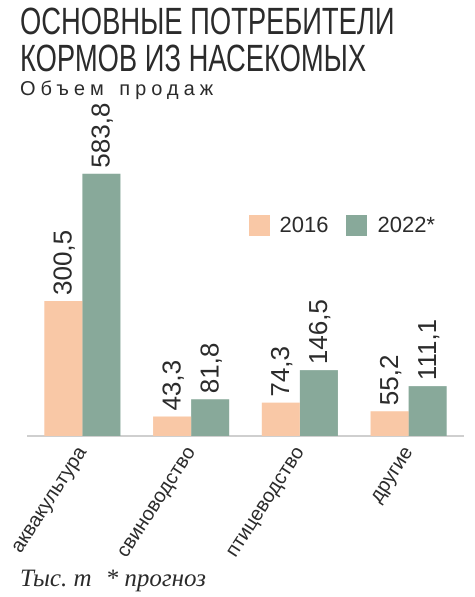  What do you see at coordinates (318, 331) in the screenshot?
I see `data-label: 146,5` at bounding box center [318, 331].